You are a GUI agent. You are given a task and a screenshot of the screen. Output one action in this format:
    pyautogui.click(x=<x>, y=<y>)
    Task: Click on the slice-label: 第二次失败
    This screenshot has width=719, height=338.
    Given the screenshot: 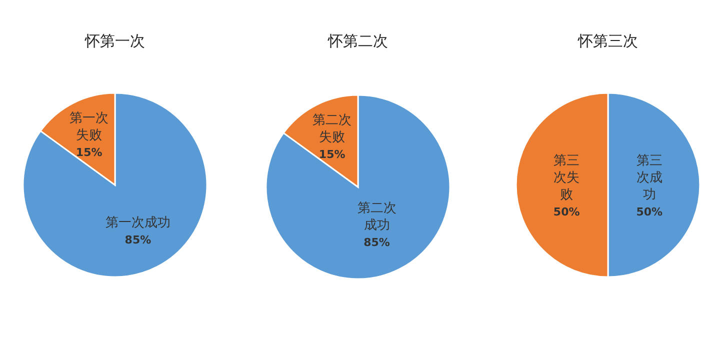 What is the action you would take?
    pyautogui.click(x=332, y=129)
    